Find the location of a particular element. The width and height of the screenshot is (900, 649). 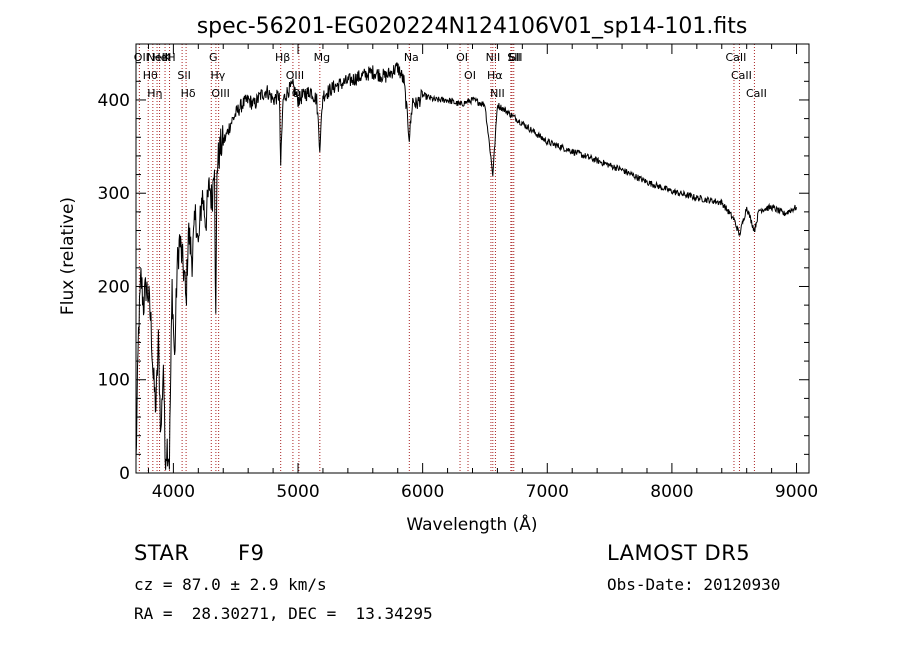

spectral-line-label-6: H is located at coordinates (171, 57).